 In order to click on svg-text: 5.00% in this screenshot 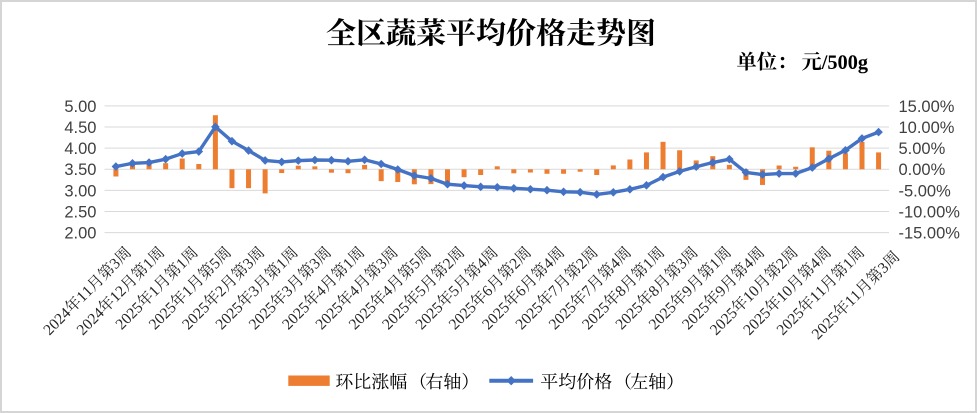, I will do `click(922, 149)`.